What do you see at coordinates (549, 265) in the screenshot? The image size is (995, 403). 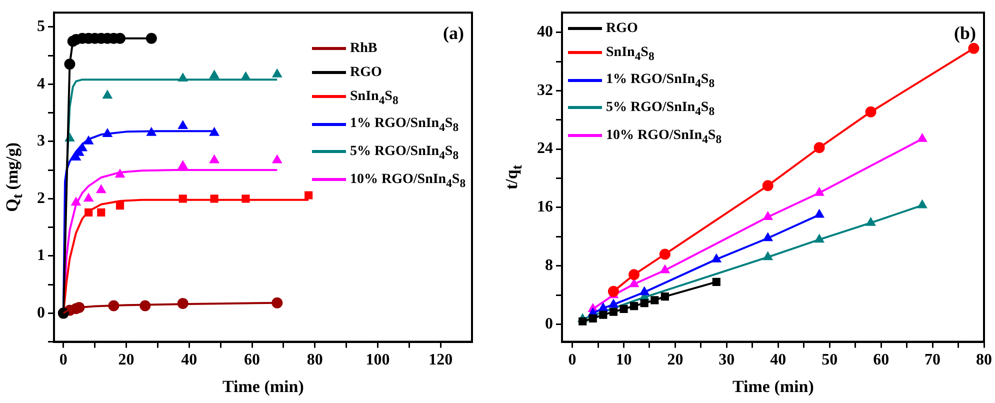 I see `y-tick-label: 8` at bounding box center [549, 265].